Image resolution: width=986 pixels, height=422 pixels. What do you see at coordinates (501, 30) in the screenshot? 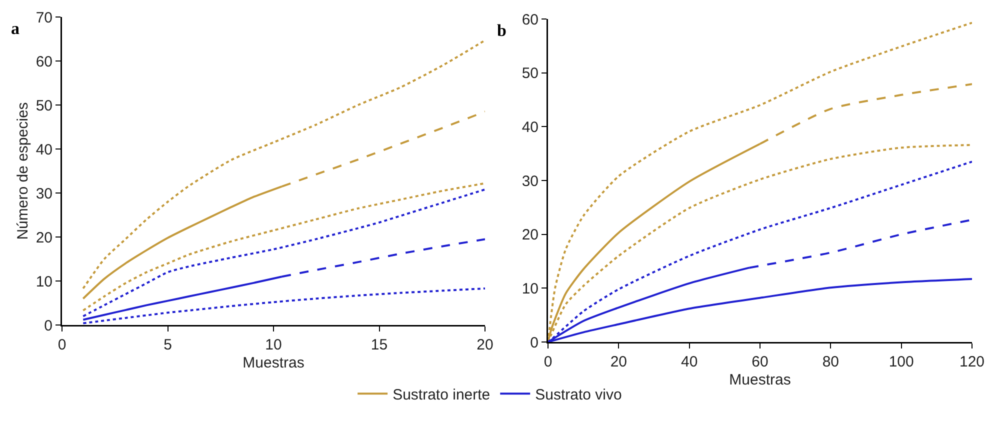
I see `chart-title: b` at bounding box center [501, 30].